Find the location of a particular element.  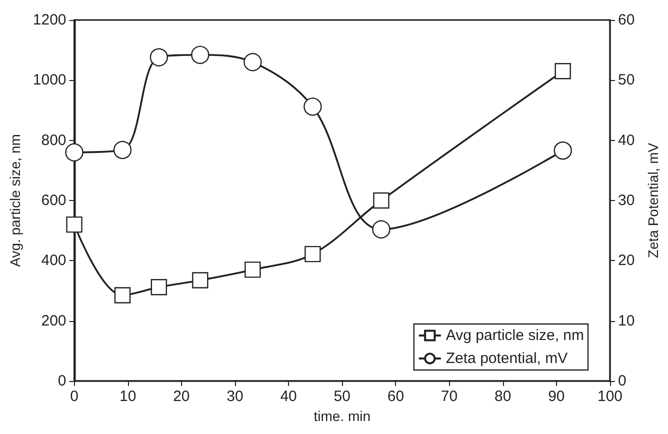

y2-tick-label: 10 is located at coordinates (626, 321).